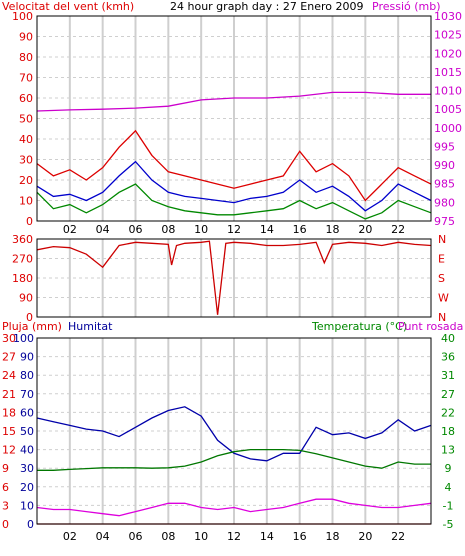 The width and height of the screenshot is (465, 556). I want to click on pressure-tick-label: 1025, so click(448, 35).